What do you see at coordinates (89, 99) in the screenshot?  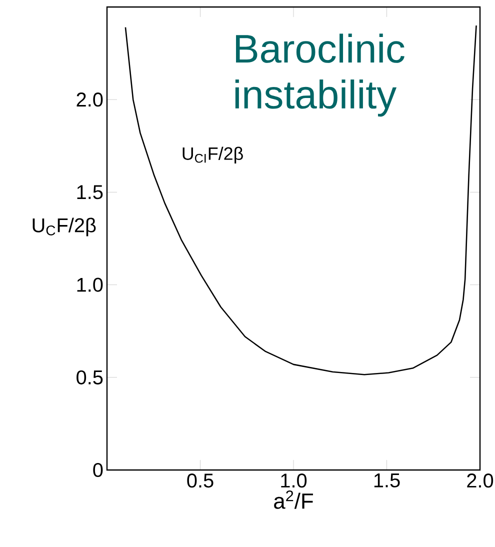 I see `y-tick-label: 2.0` at bounding box center [89, 99].